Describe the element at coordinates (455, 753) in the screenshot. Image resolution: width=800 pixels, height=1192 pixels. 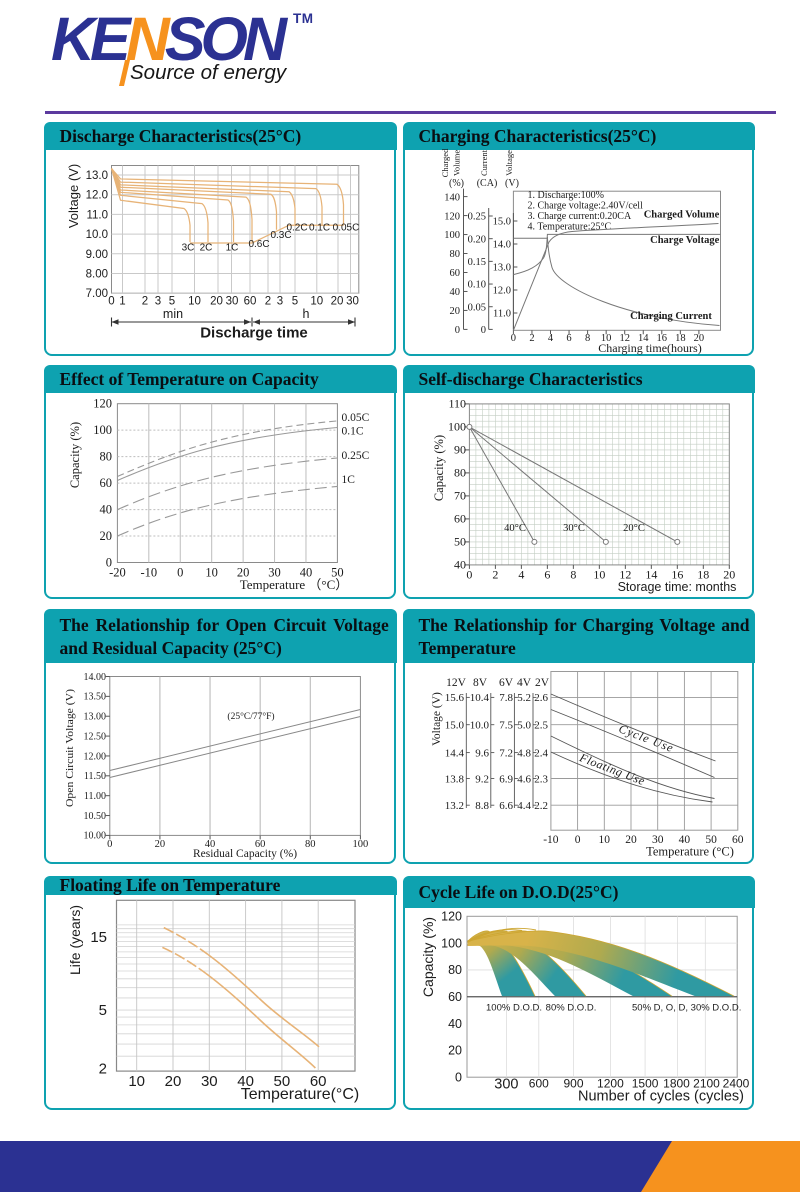
I see `svg-text: 14.4` at that location.